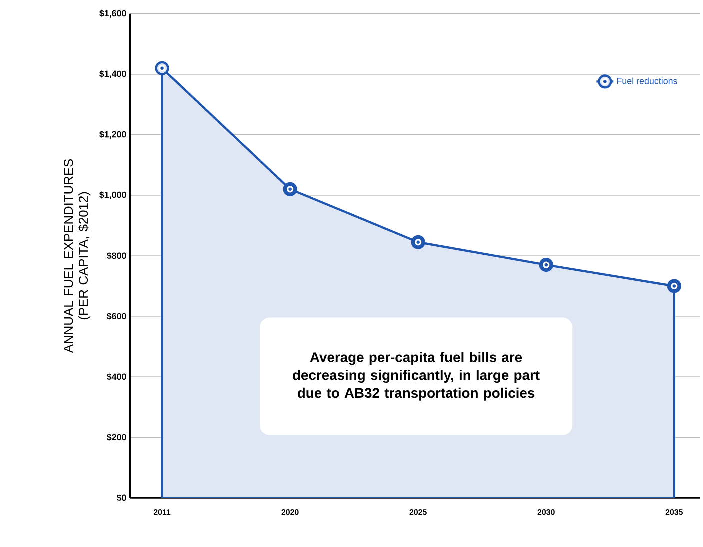 This screenshot has width=703, height=547. What do you see at coordinates (116, 438) in the screenshot?
I see `y-tick-label: $200` at bounding box center [116, 438].